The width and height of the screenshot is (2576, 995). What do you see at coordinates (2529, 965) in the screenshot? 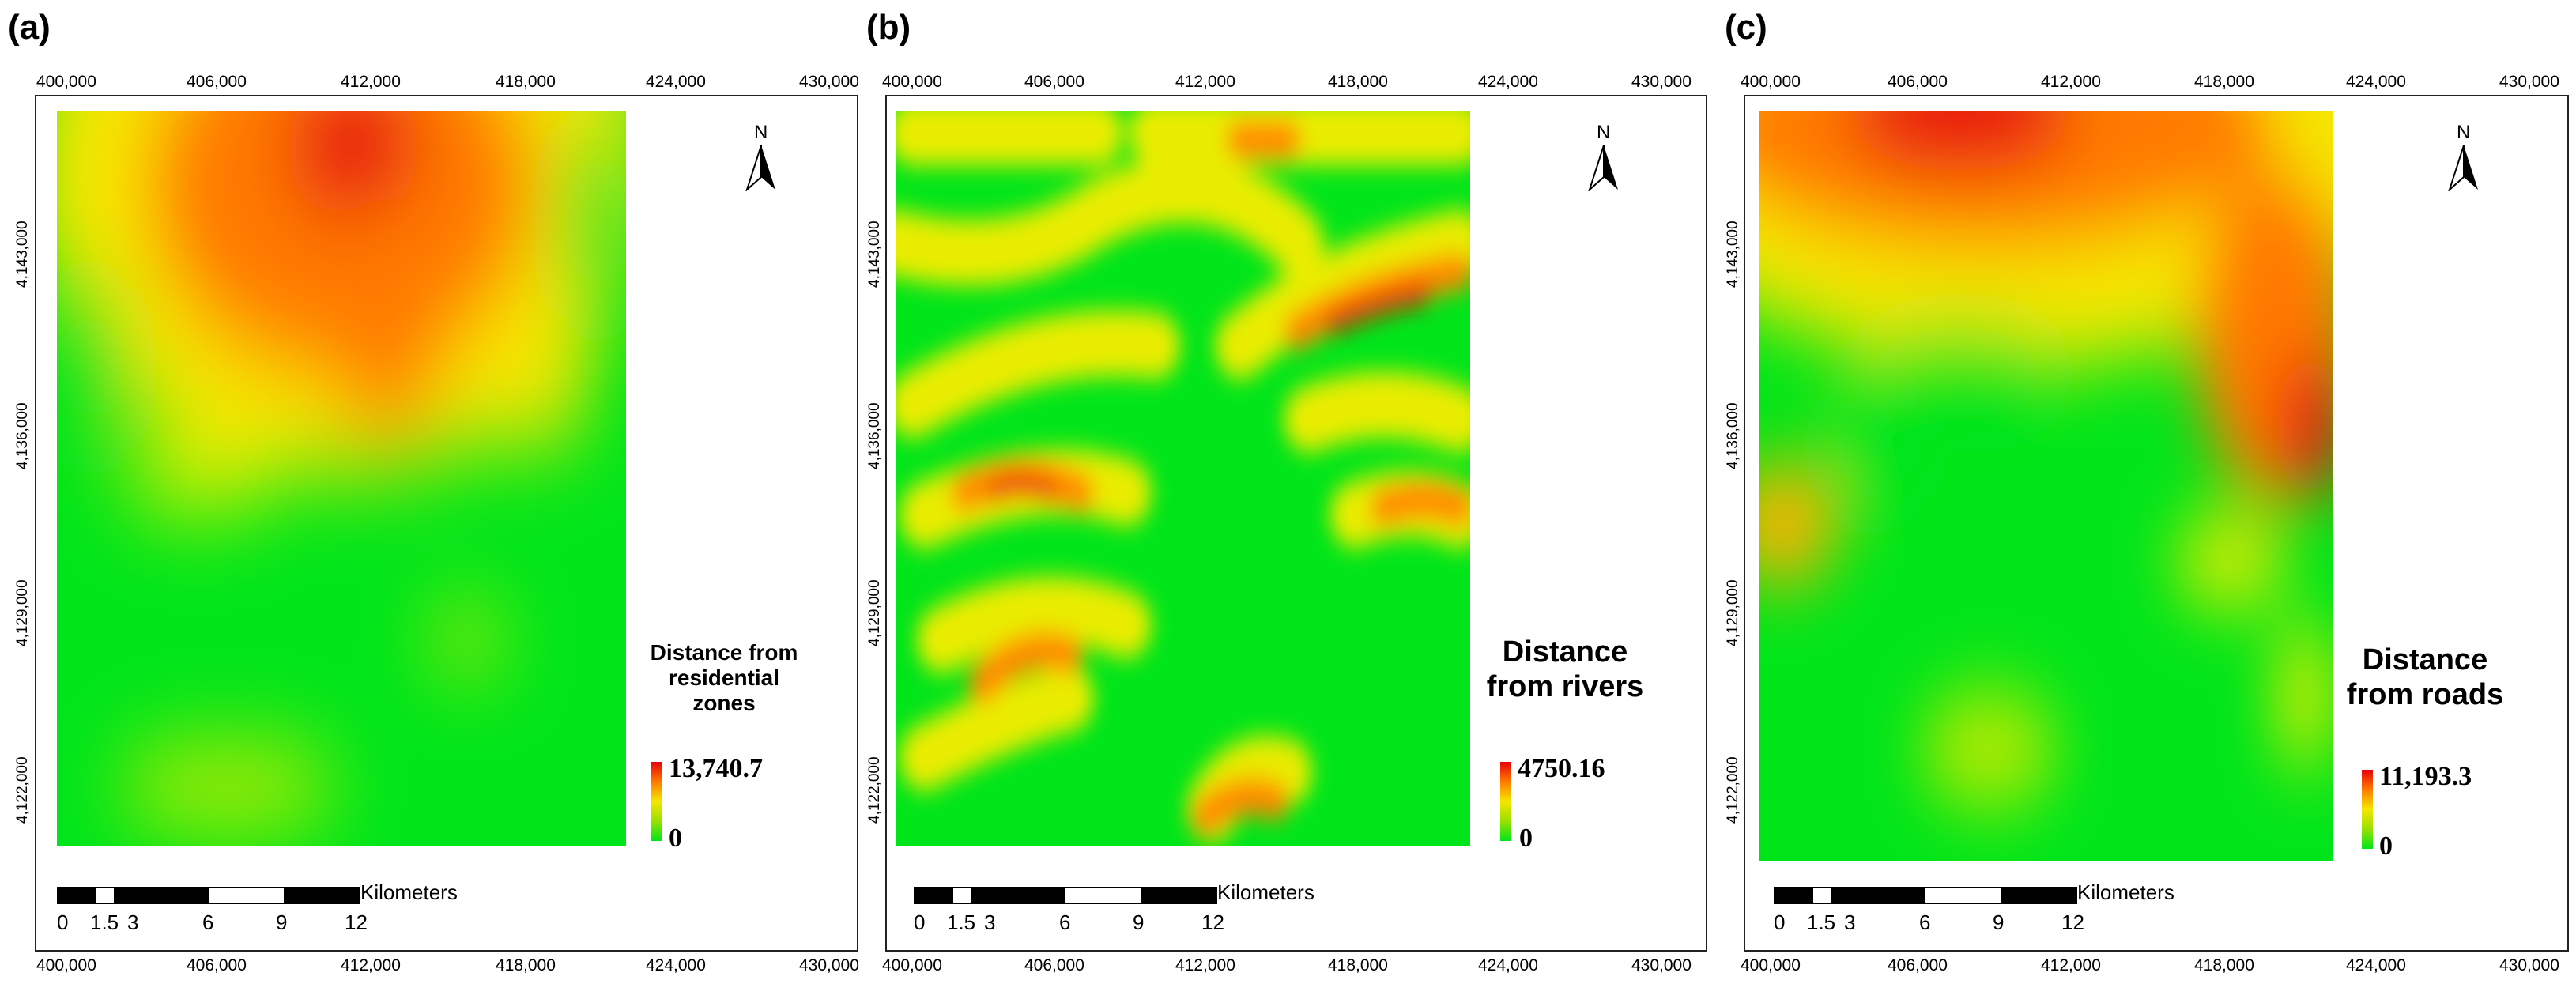
I see `x-tick-bottom: 430,000` at bounding box center [2529, 965].